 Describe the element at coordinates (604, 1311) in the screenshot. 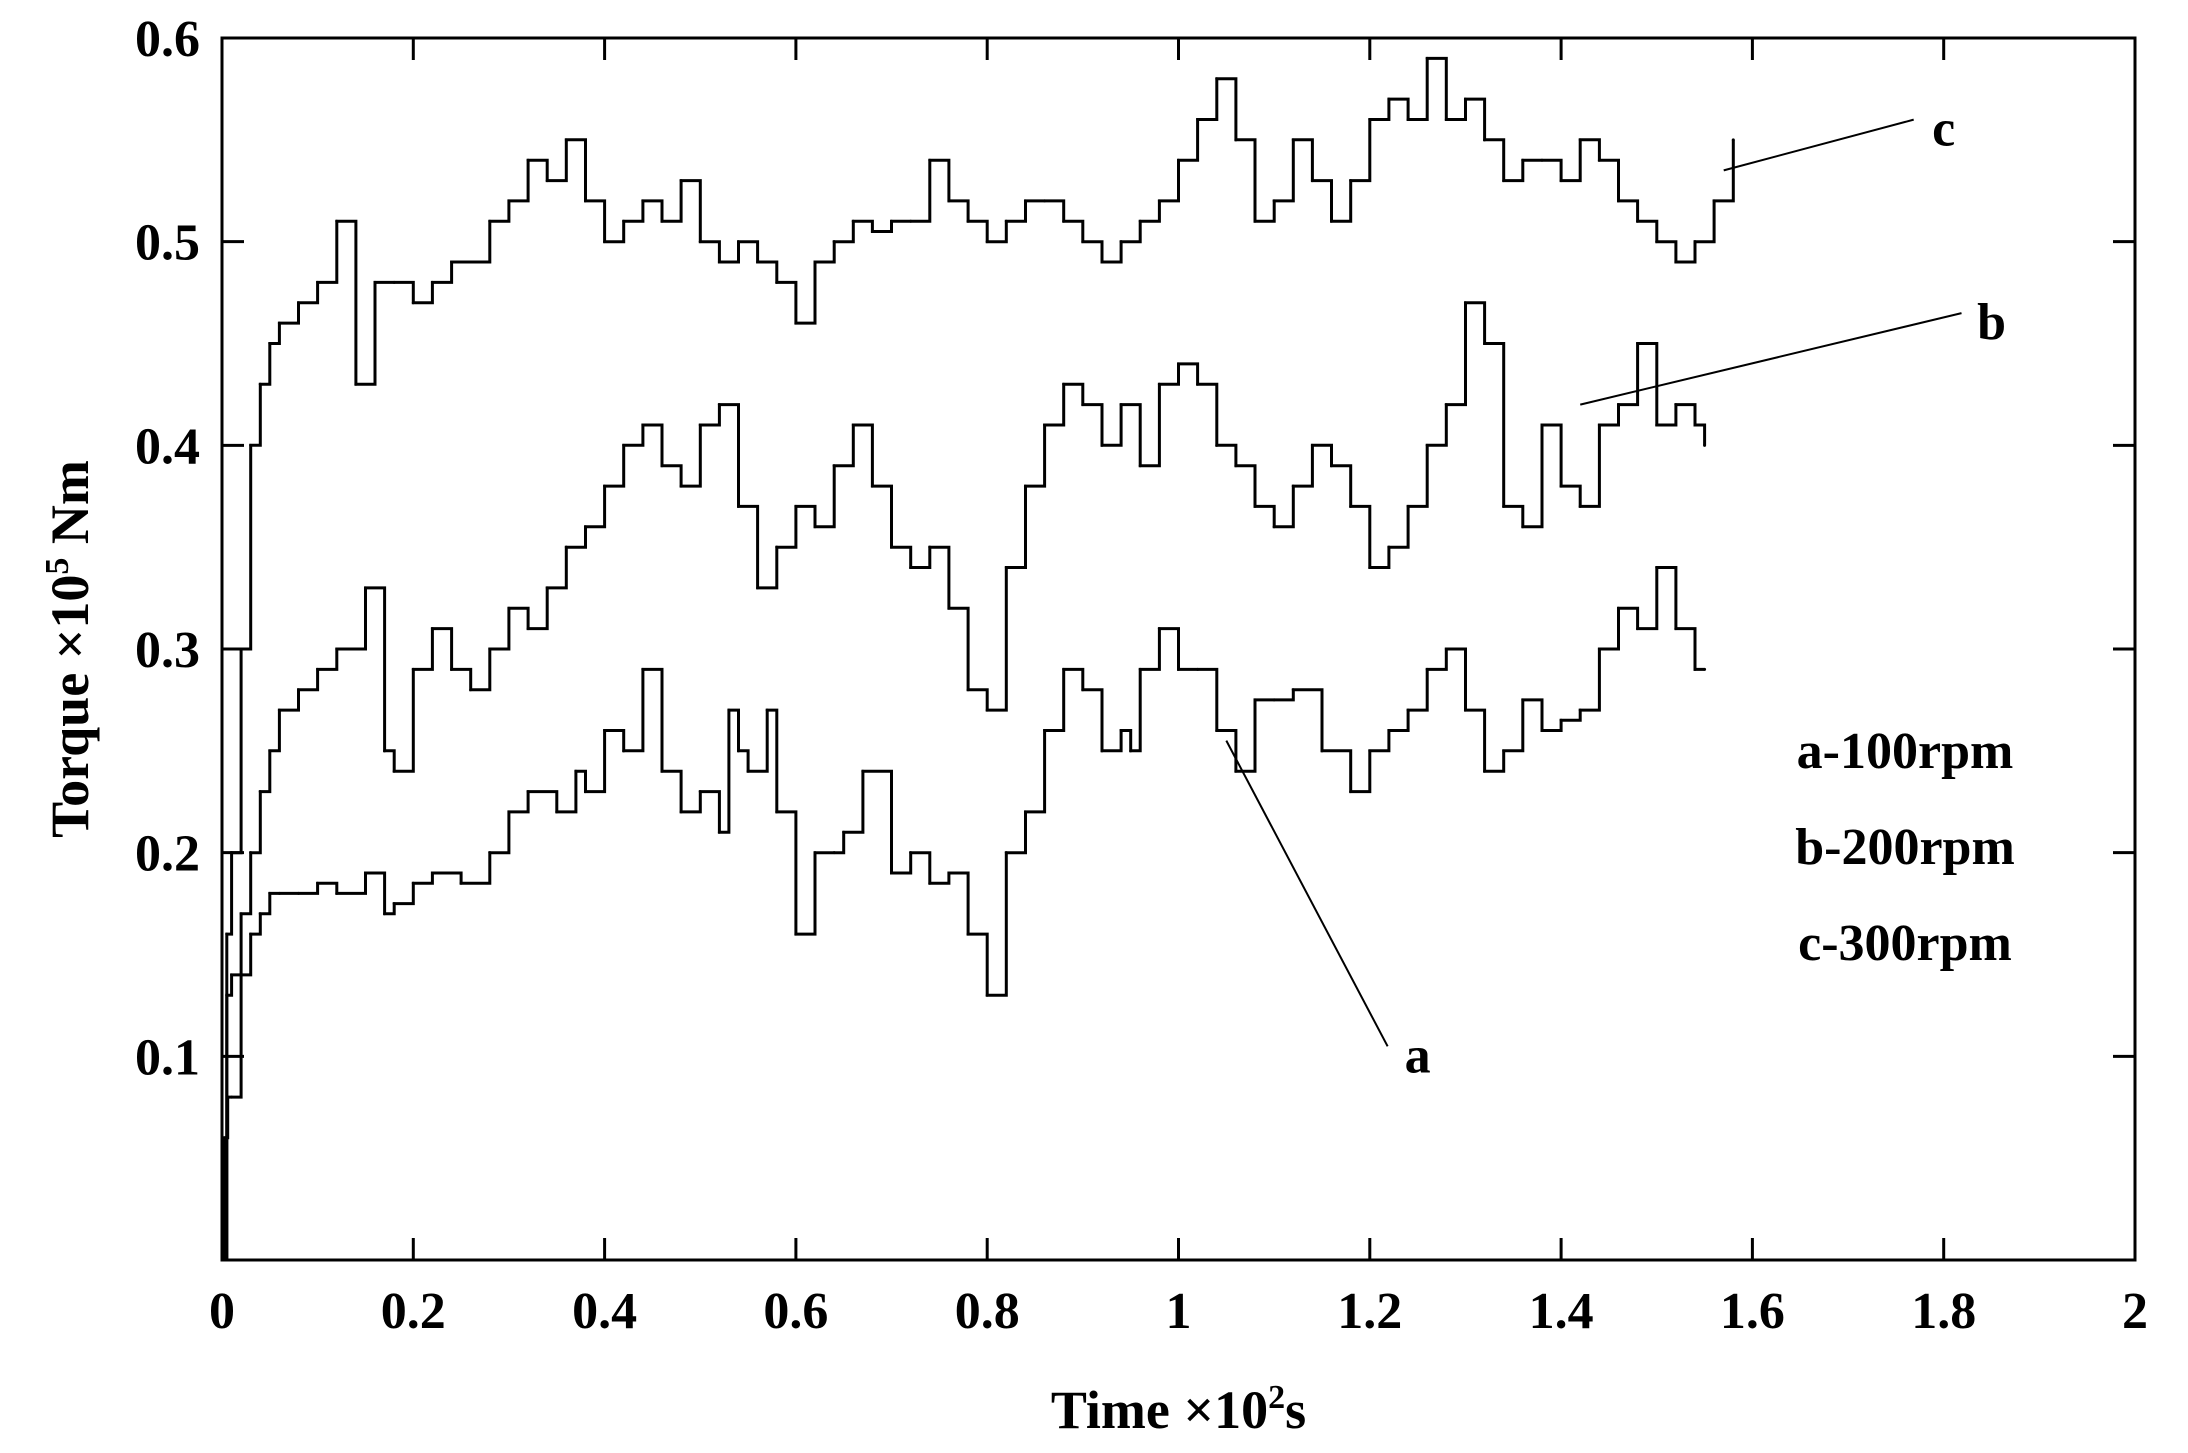

I see `x-tick-label: 0.4` at that location.